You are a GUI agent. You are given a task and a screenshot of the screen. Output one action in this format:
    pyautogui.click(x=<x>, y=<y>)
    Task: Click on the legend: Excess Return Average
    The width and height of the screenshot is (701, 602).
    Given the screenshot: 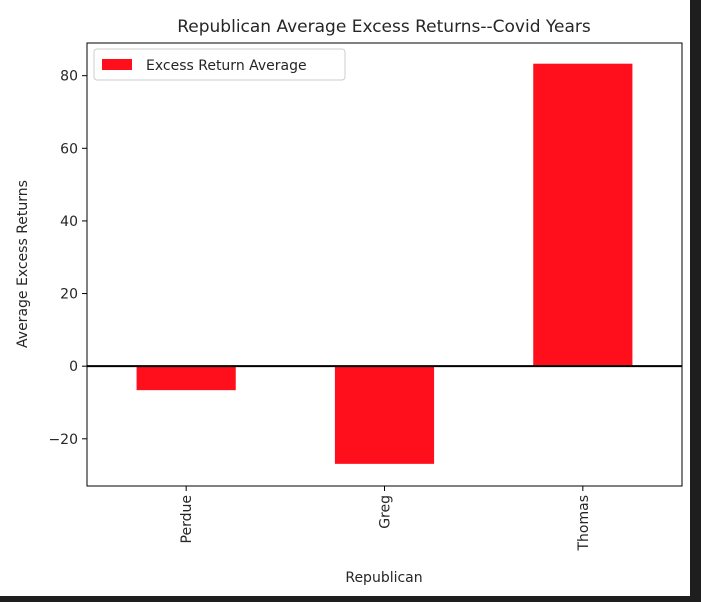 What is the action you would take?
    pyautogui.click(x=219, y=64)
    